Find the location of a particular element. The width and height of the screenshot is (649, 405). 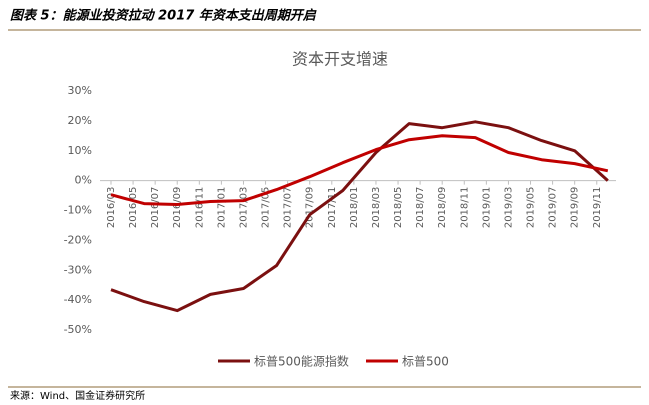

x-tick-label: 2018/11 is located at coordinates (464, 208).